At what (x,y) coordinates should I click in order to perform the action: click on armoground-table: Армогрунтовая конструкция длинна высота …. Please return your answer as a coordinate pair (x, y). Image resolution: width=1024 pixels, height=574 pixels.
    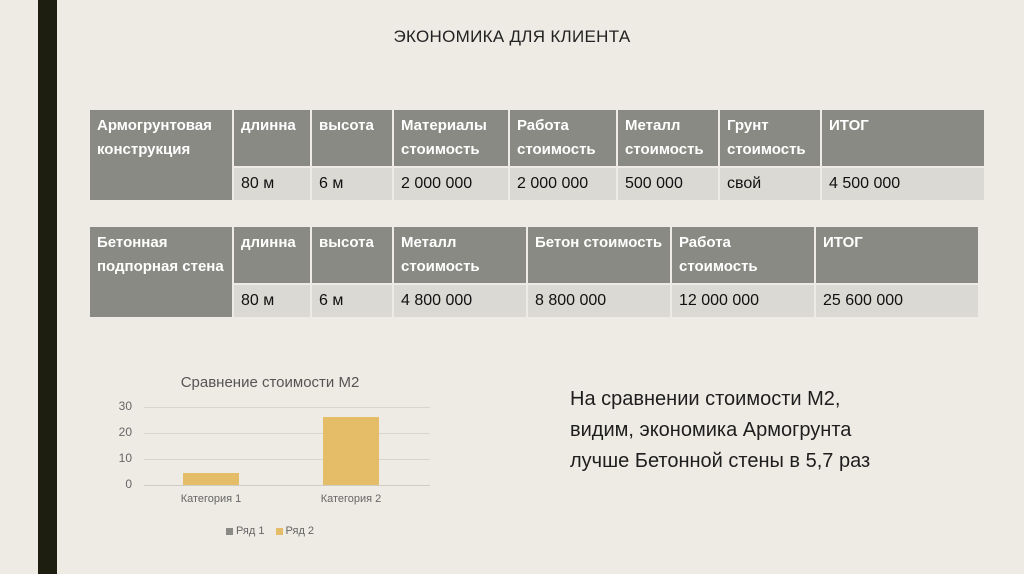
    Looking at the image, I should click on (537, 155).